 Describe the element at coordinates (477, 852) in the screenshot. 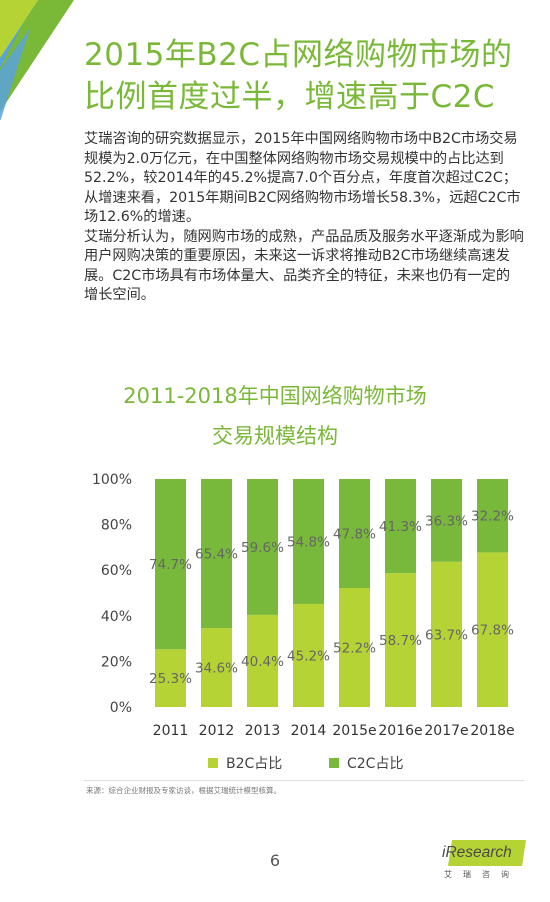

I see `logo-word: iResearch` at that location.